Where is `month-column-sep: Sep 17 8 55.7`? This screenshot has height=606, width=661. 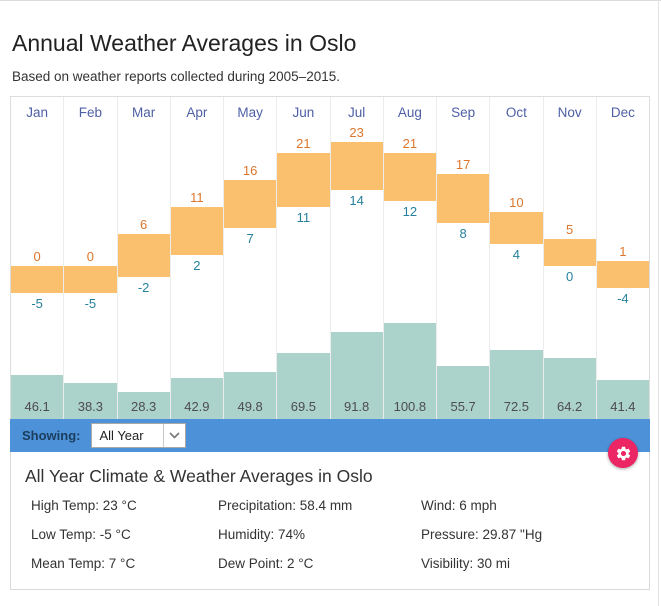 month-column-sep: Sep 17 8 55.7 is located at coordinates (463, 258).